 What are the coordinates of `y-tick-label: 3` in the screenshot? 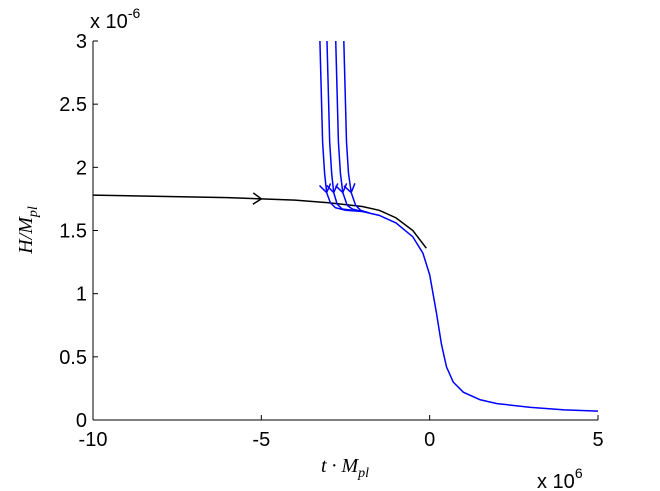 It's located at (81, 42).